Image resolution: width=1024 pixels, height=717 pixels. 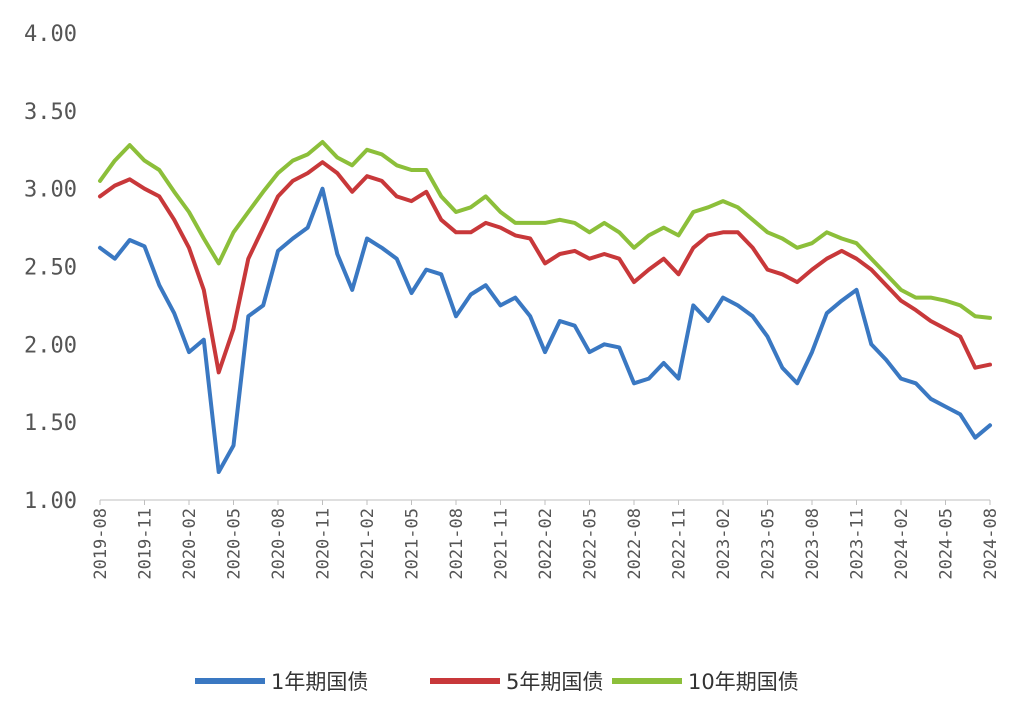 I want to click on y-tick-label: 1.50, so click(x=50, y=423).